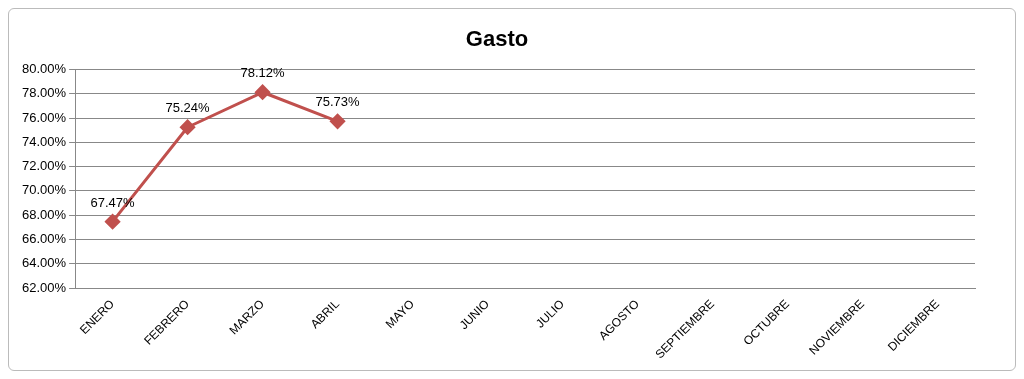 The image size is (1024, 379). I want to click on y-tick-label: 76.00%, so click(44, 117).